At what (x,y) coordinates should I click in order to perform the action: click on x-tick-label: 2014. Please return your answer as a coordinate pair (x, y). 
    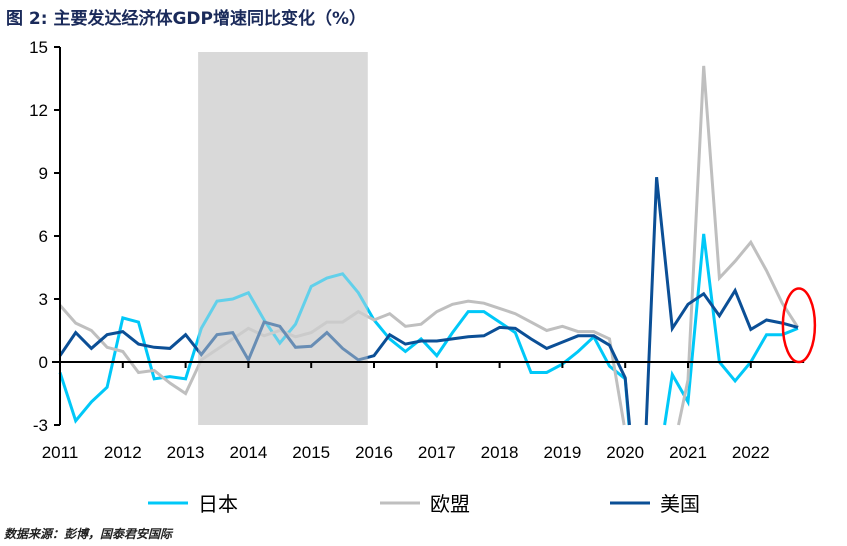
    Looking at the image, I should click on (248, 452).